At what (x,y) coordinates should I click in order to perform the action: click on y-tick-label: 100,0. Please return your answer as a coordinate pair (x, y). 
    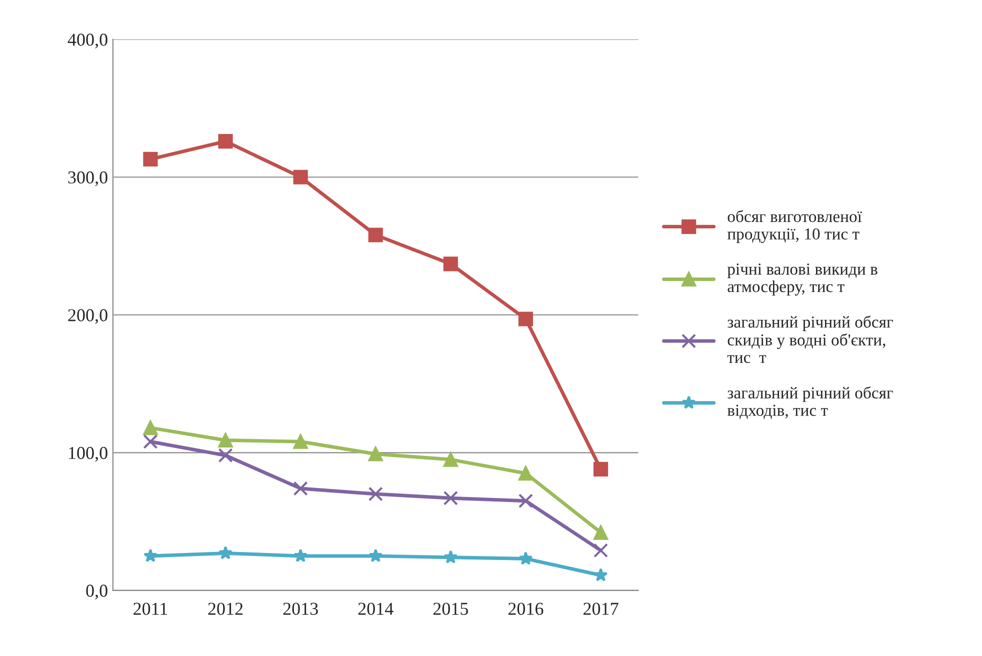
    Looking at the image, I should click on (88, 454).